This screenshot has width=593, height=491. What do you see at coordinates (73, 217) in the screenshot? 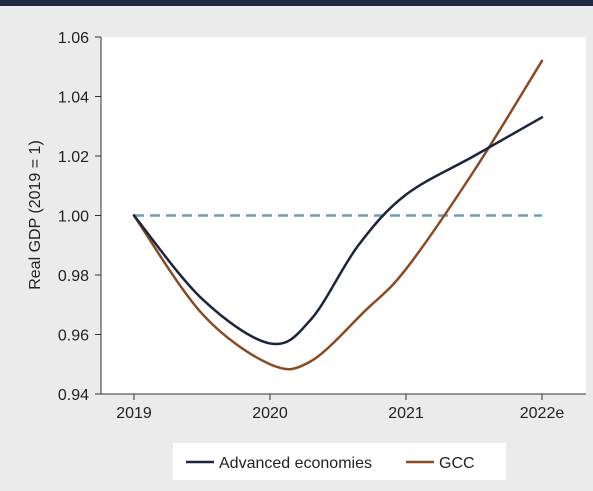
I see `y-tick-label: 1.00` at bounding box center [73, 217].